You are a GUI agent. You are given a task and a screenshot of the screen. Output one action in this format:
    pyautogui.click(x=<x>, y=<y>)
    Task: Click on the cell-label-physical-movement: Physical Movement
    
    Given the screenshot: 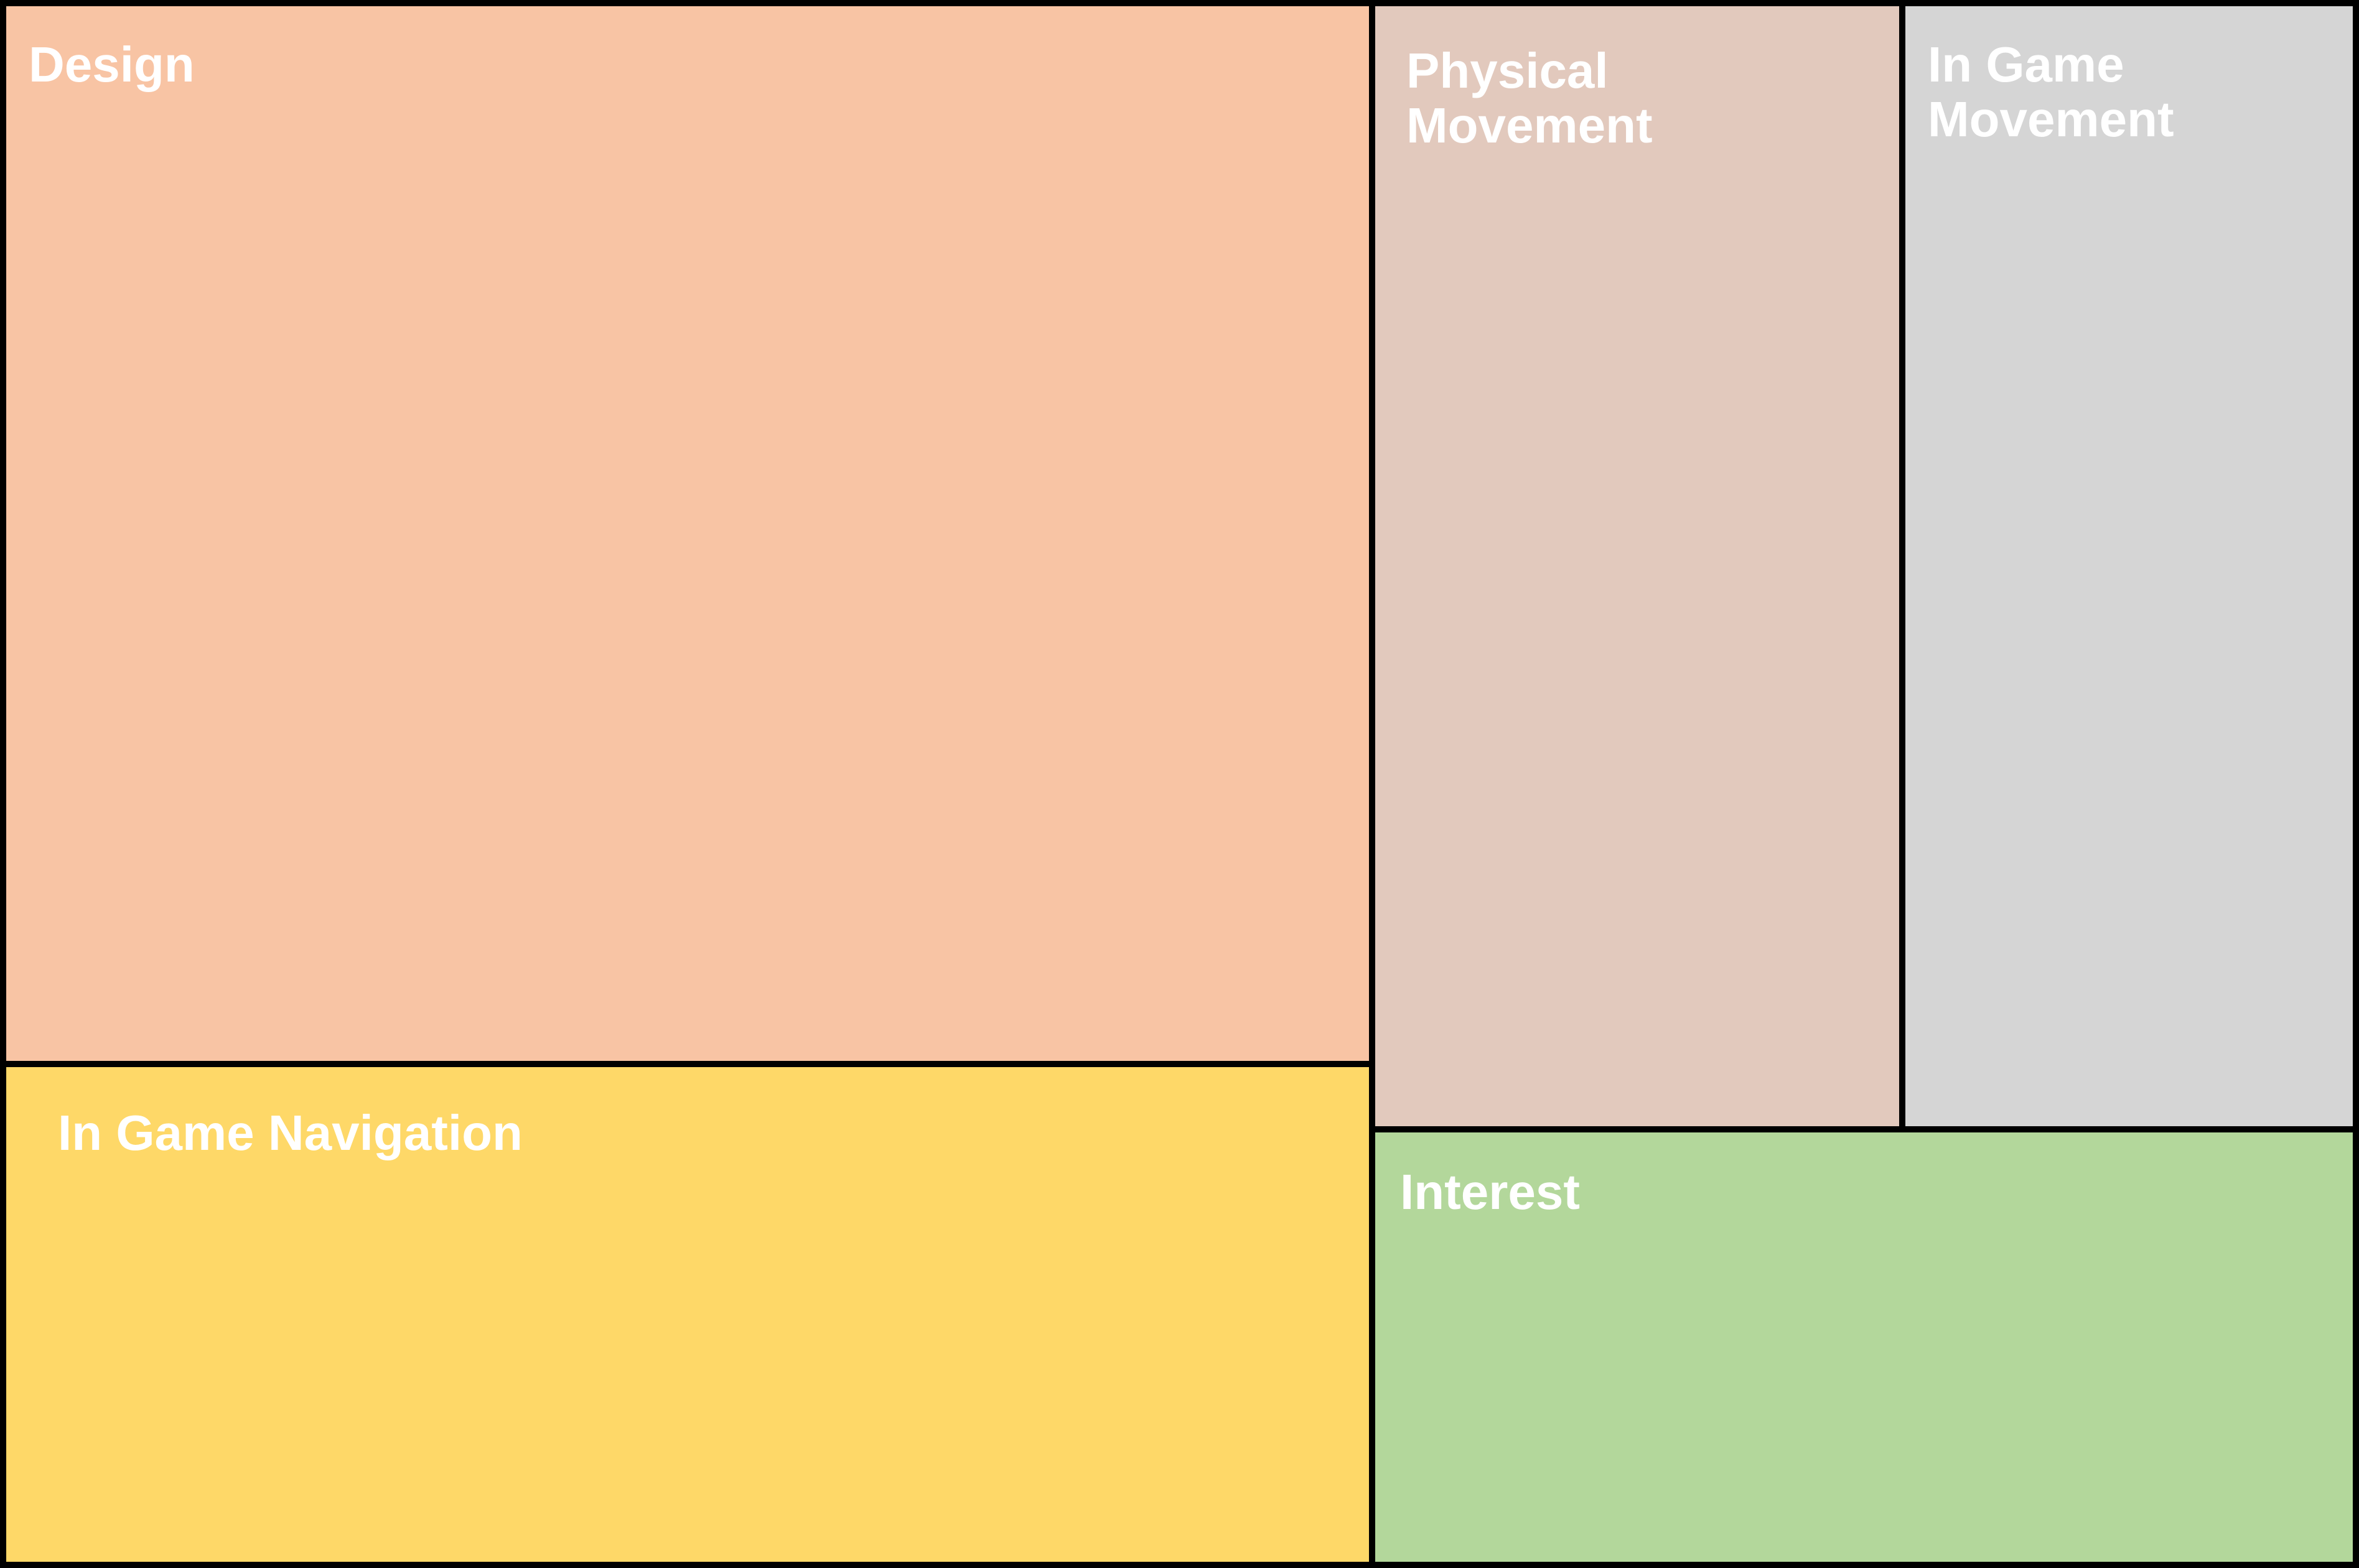 What is the action you would take?
    pyautogui.click(x=1530, y=98)
    